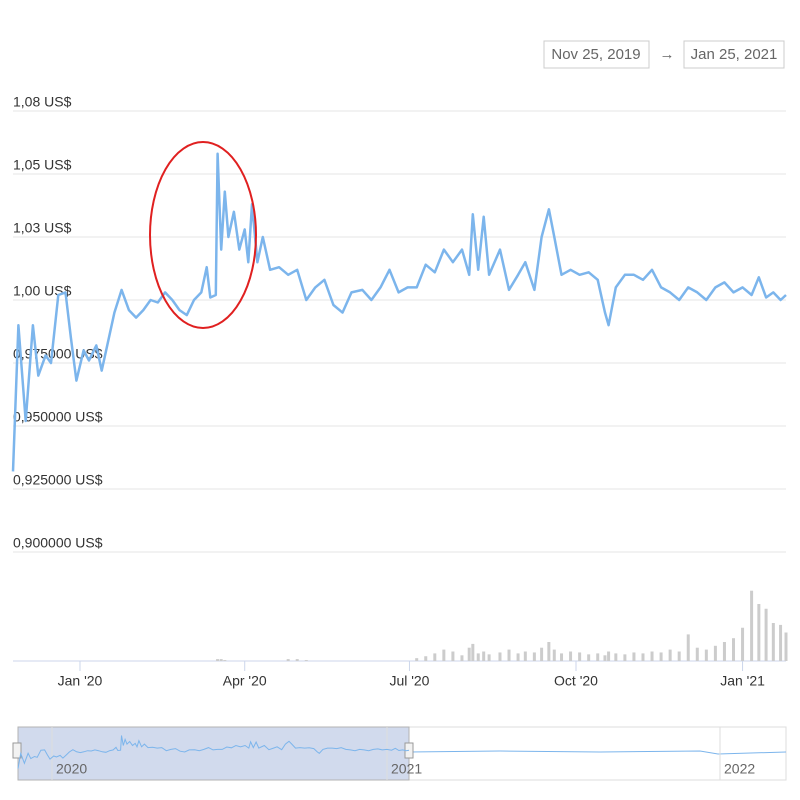  I want to click on navigator-line, so click(213, 752).